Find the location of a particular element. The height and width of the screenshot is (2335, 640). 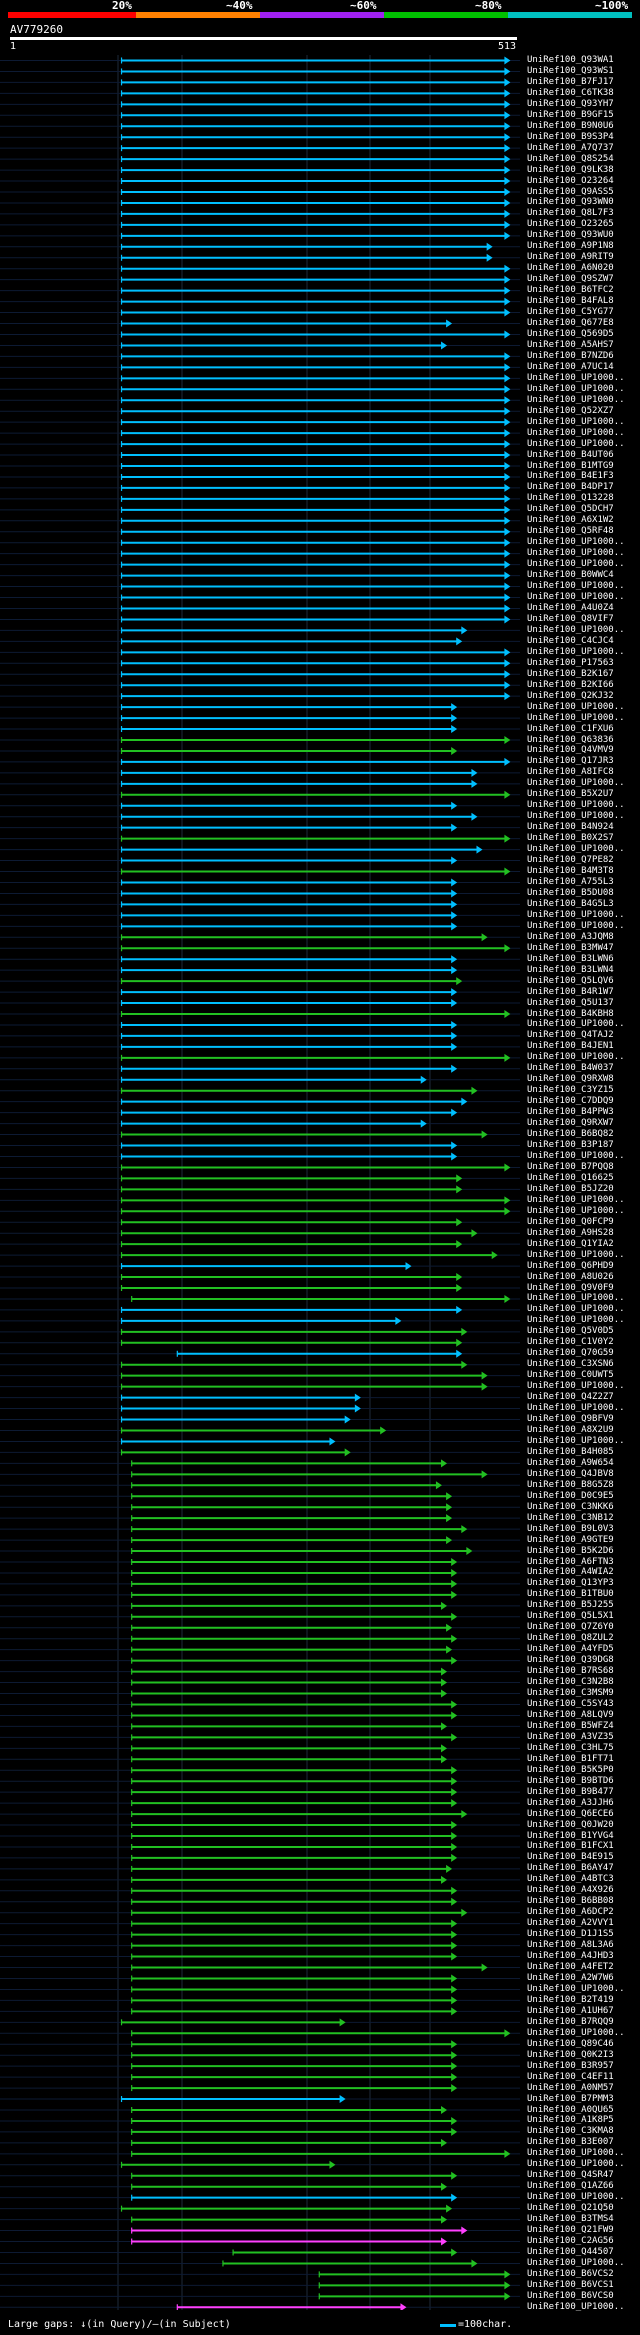

hit-label: UniRef100_A3JQM8 is located at coordinates (570, 936).